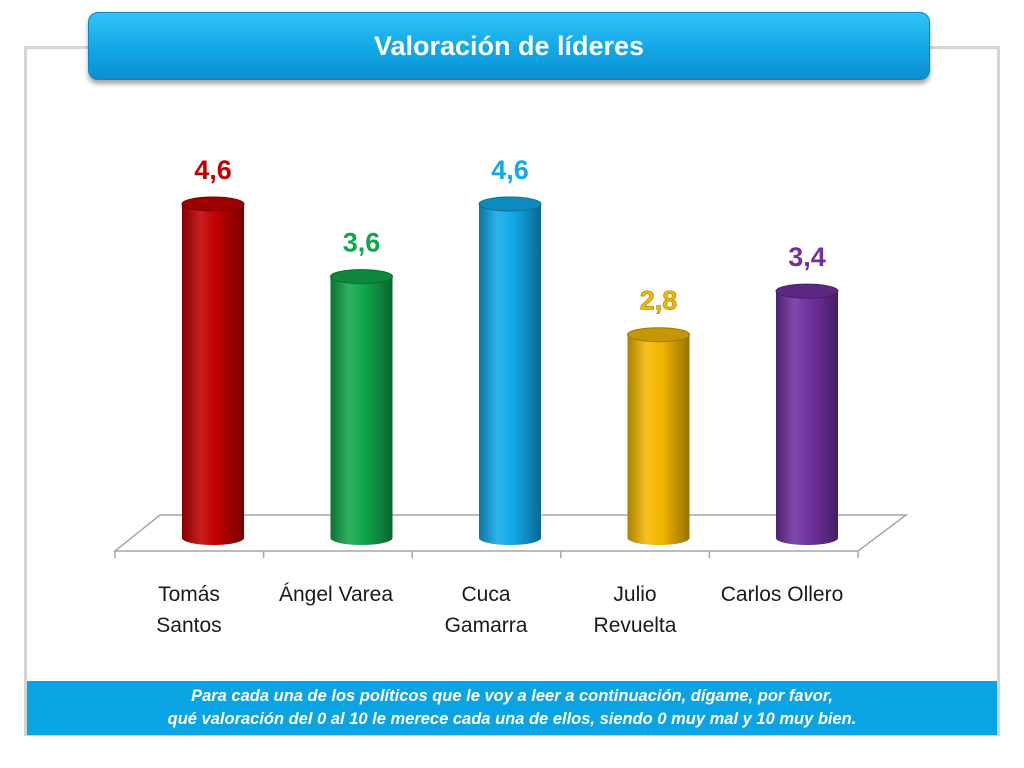 This screenshot has width=1024, height=768. I want to click on value-labels: 4,6 3,6 4,6 2,8 3,4, so click(510, 235).